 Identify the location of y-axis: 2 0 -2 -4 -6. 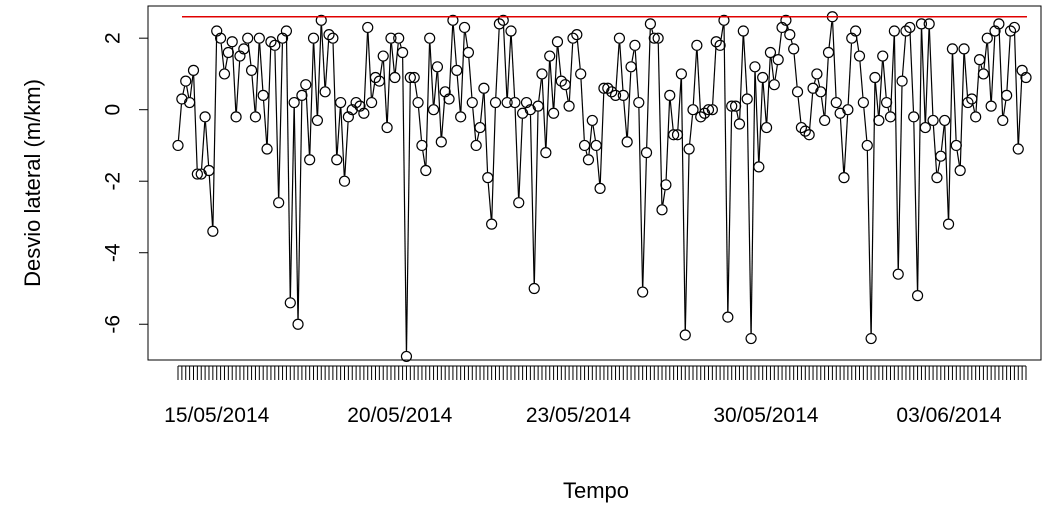
(125, 183).